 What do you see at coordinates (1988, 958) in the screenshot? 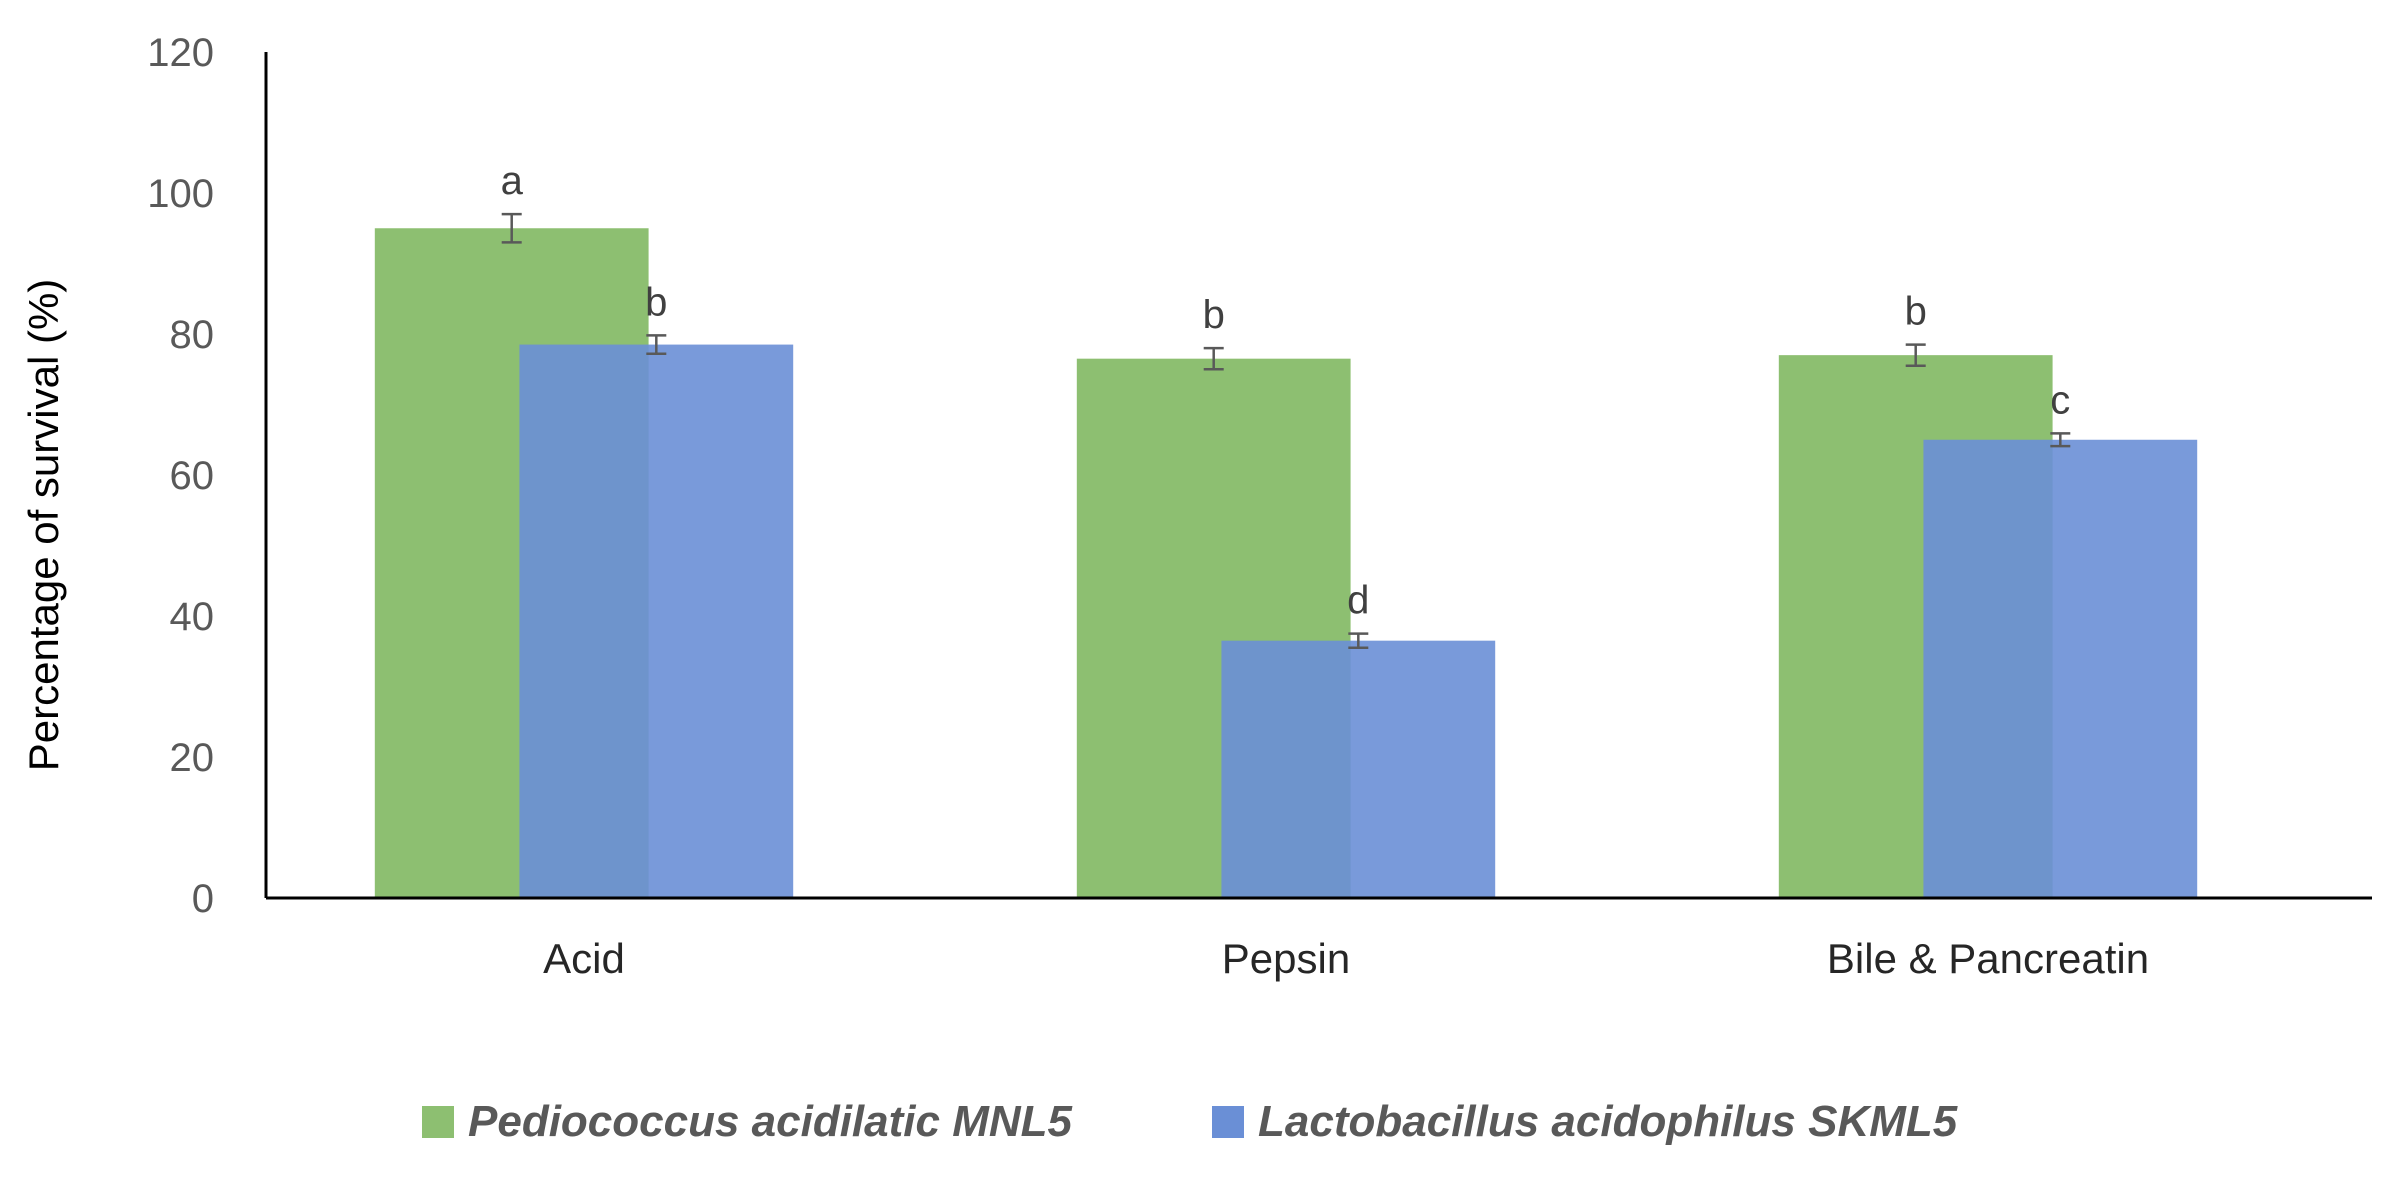
I see `x-category-label: Bile & Pancreatin` at bounding box center [1988, 958].